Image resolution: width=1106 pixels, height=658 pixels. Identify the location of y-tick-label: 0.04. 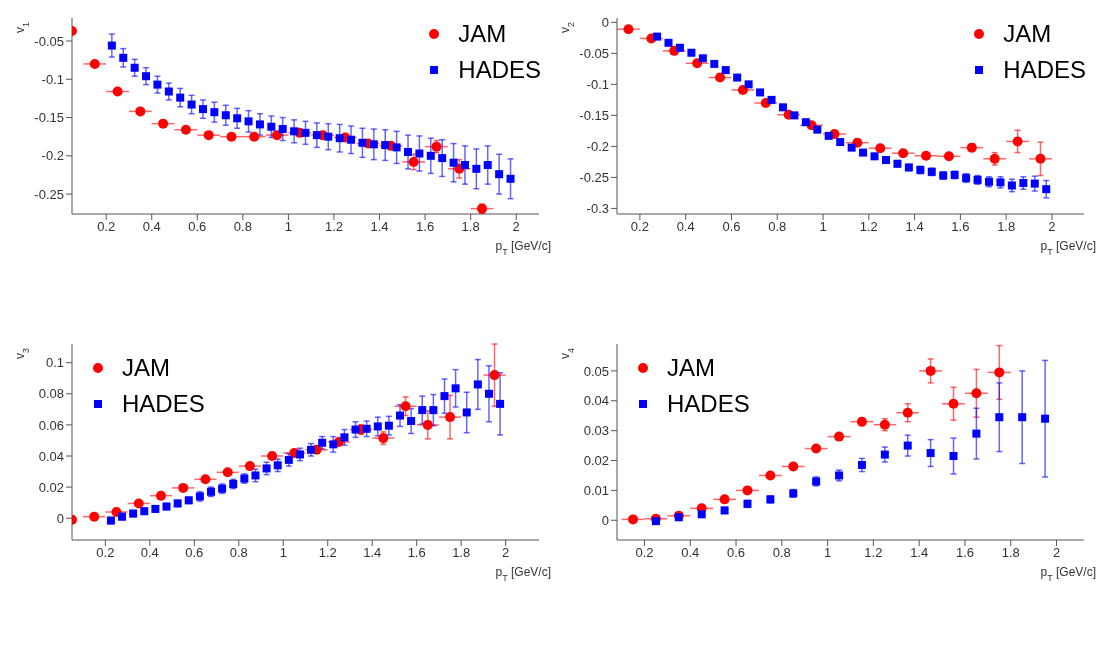
(51, 456).